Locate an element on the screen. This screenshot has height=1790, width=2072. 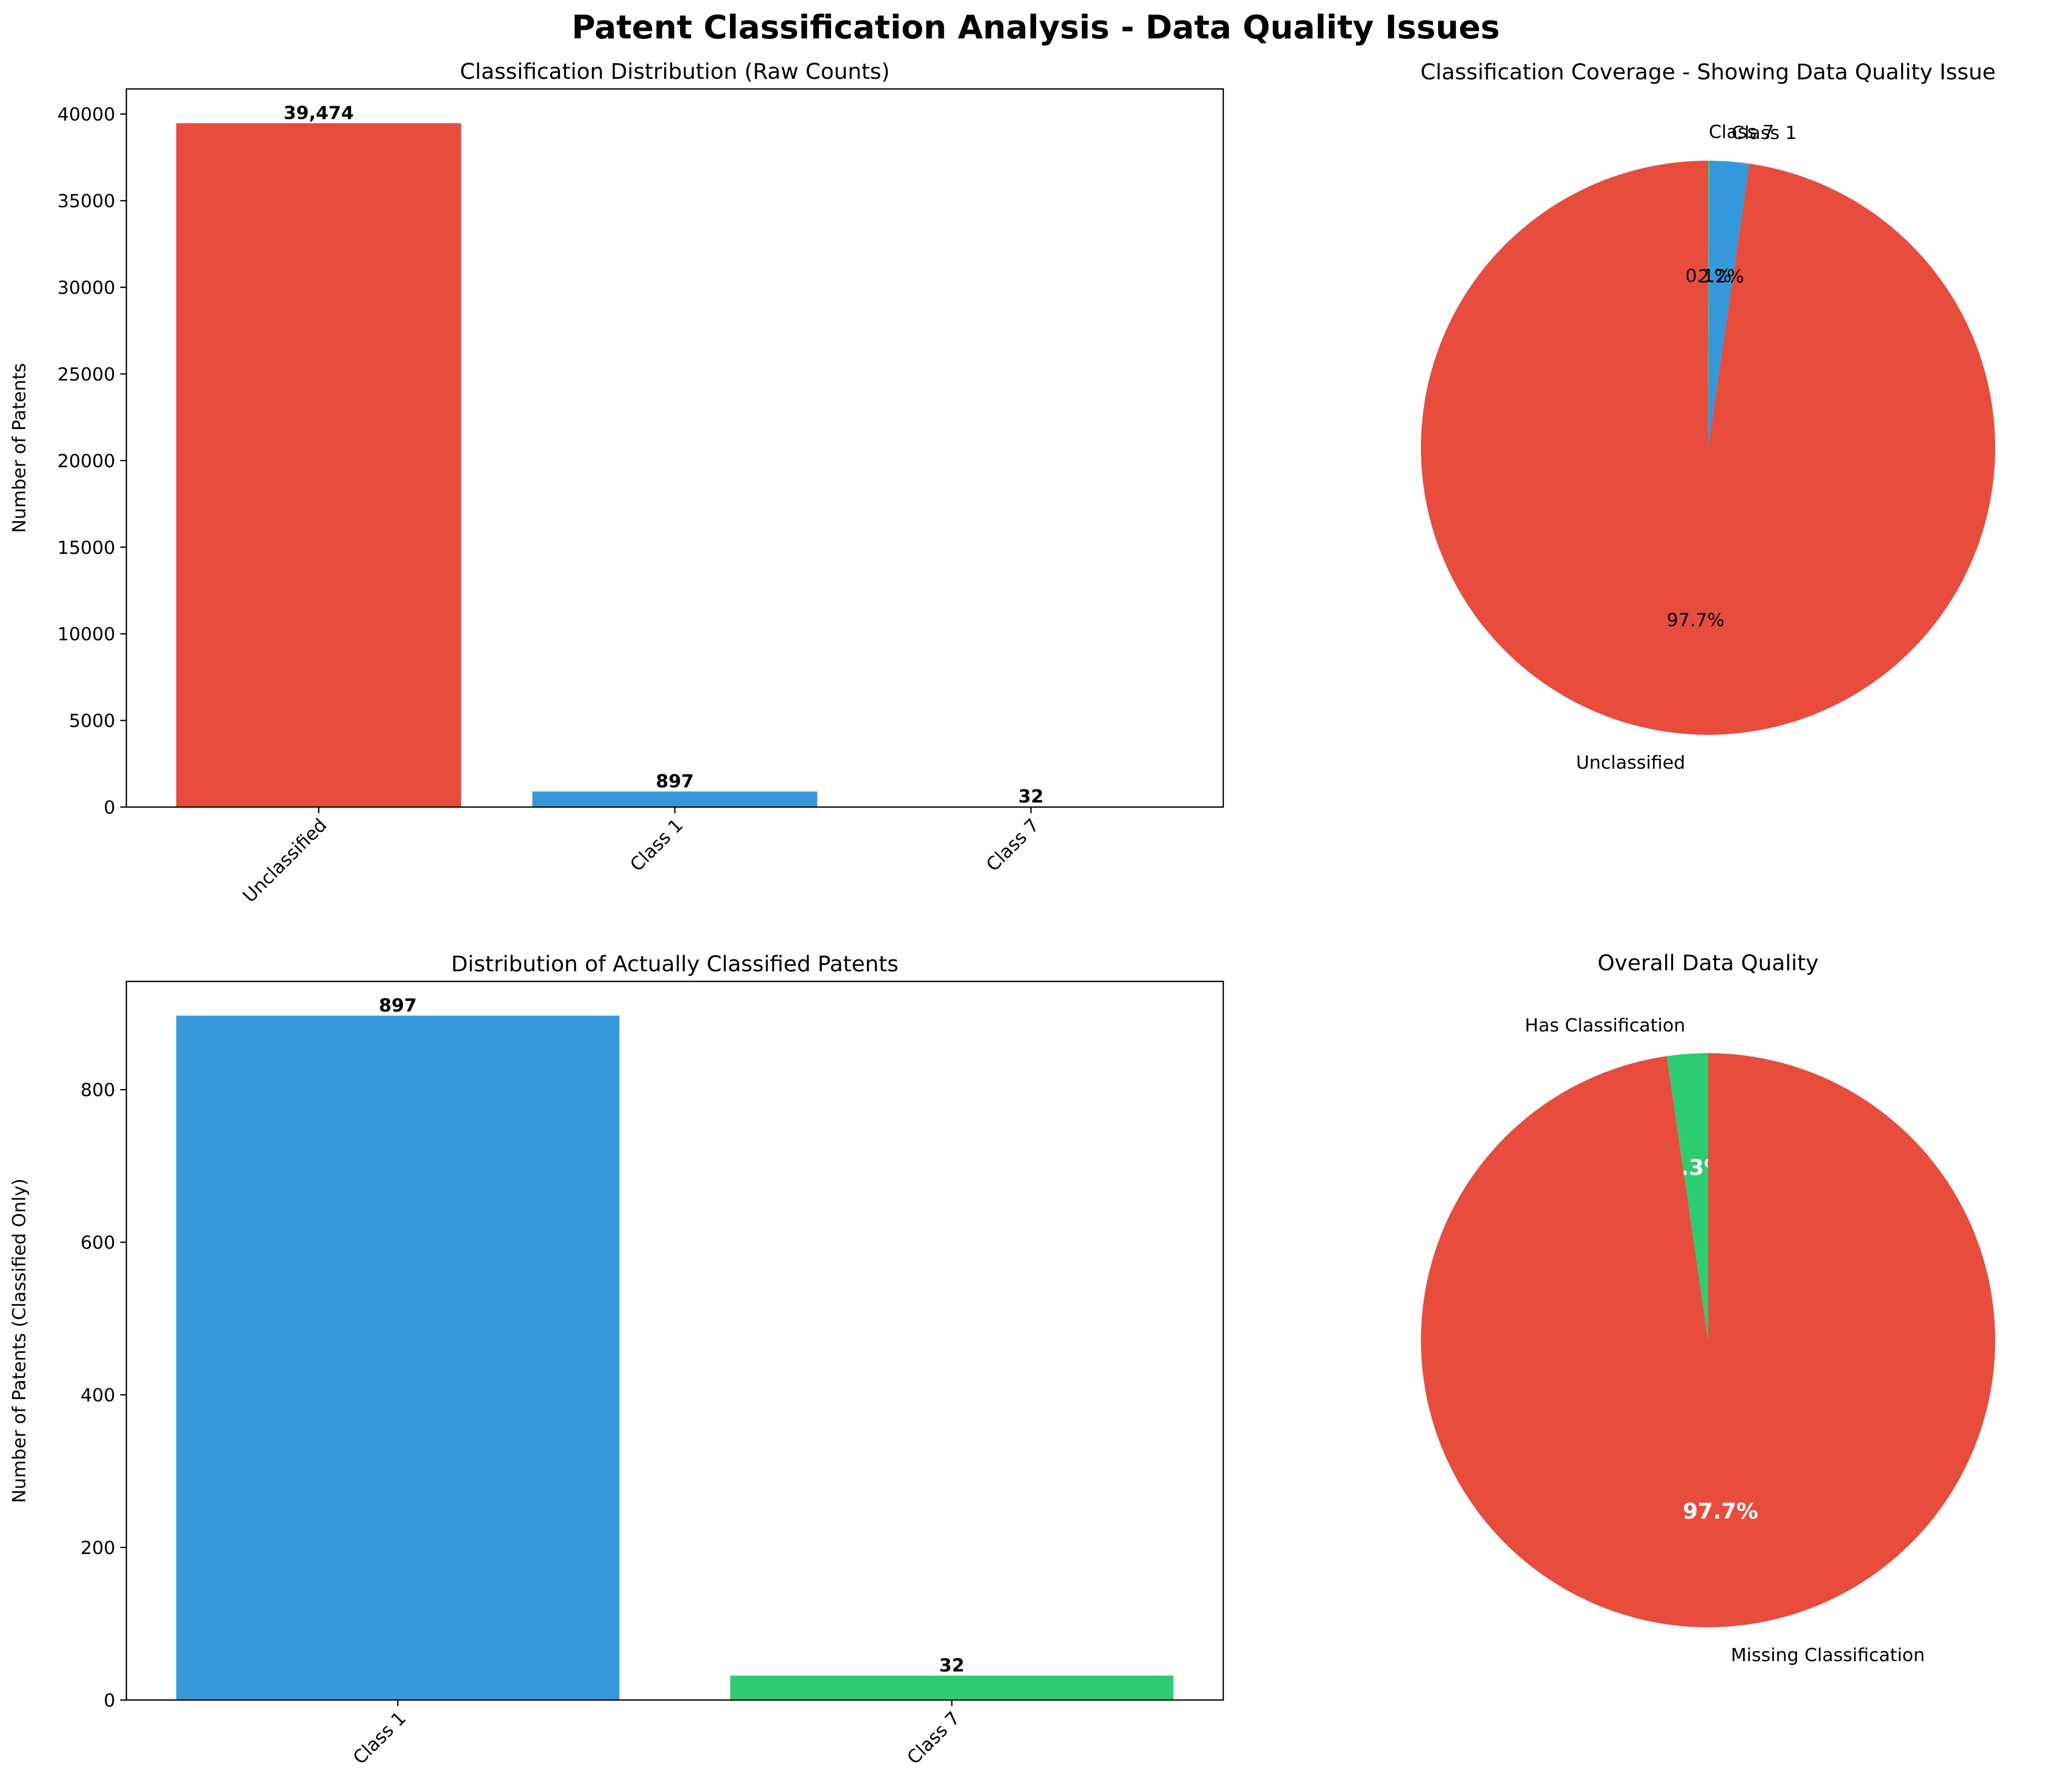
chart-title: Overall Data Quality is located at coordinates (1707, 963).